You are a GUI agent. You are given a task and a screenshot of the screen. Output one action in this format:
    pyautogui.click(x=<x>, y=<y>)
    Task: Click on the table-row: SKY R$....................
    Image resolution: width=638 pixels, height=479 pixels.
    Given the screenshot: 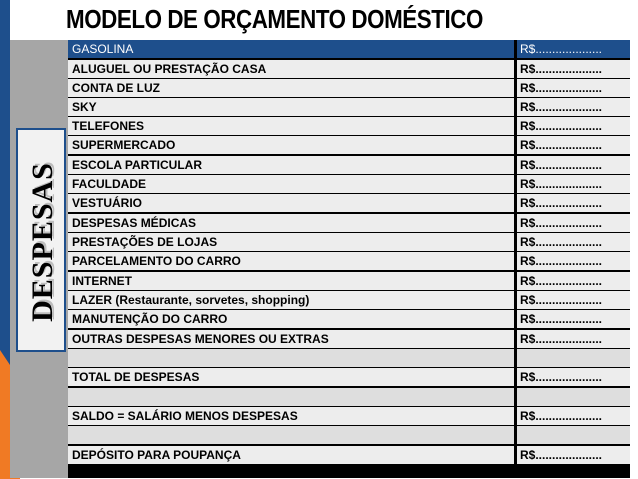 What is the action you would take?
    pyautogui.click(x=349, y=107)
    